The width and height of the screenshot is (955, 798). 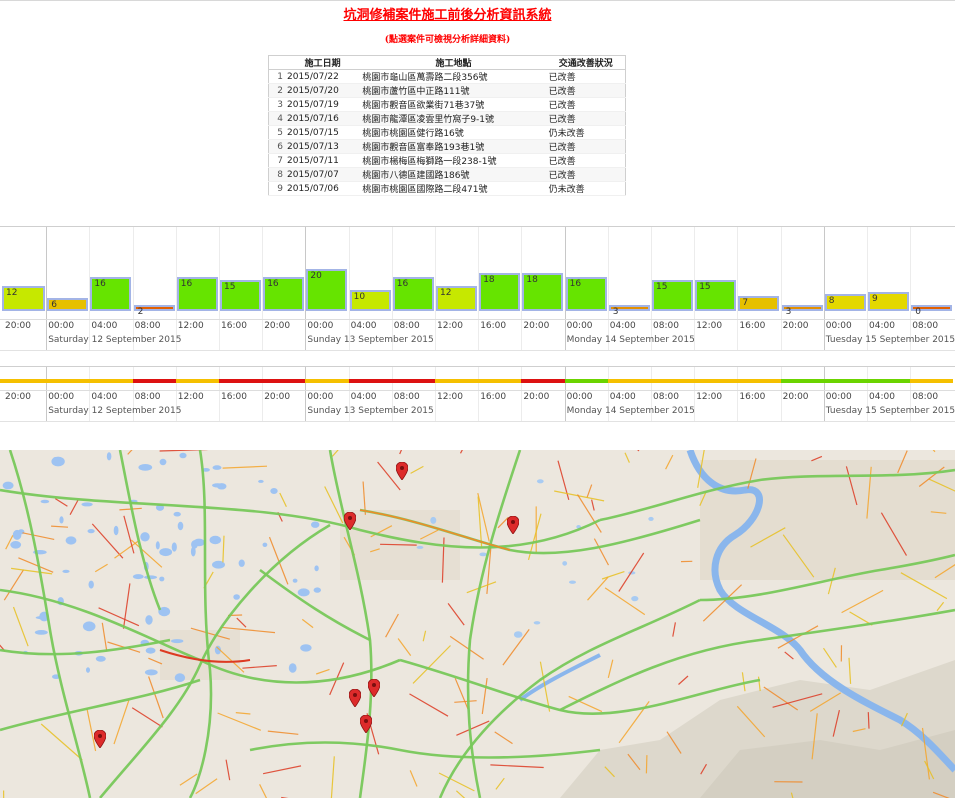 I want to click on traffic-bar: 2, so click(x=154, y=311).